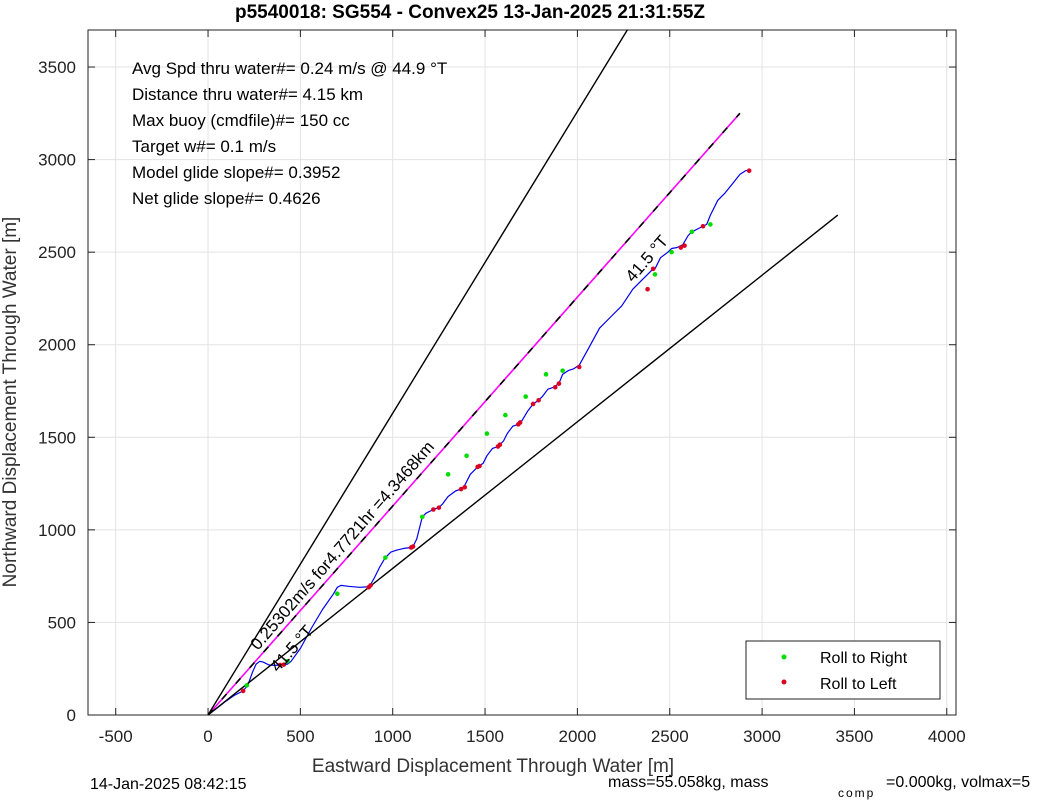 The width and height of the screenshot is (1062, 801). I want to click on y-tick-label: 500, so click(62, 622).